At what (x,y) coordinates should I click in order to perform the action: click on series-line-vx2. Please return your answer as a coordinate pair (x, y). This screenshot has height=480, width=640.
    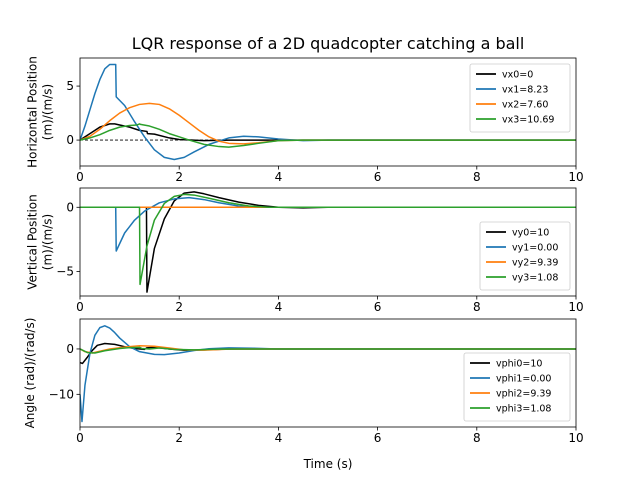
    Looking at the image, I should click on (328, 123).